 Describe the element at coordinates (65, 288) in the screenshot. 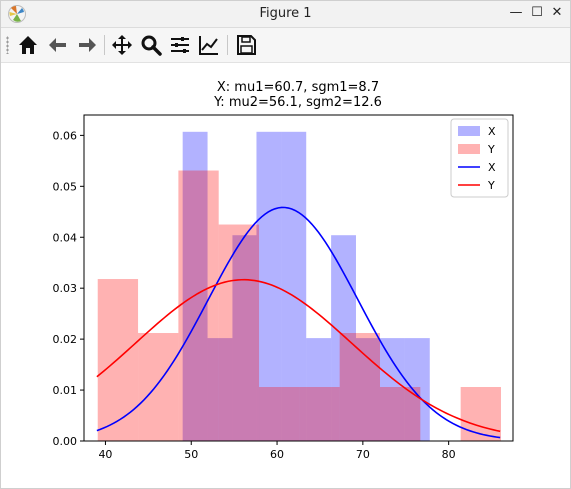

I see `y-tick-label: 0.03` at that location.